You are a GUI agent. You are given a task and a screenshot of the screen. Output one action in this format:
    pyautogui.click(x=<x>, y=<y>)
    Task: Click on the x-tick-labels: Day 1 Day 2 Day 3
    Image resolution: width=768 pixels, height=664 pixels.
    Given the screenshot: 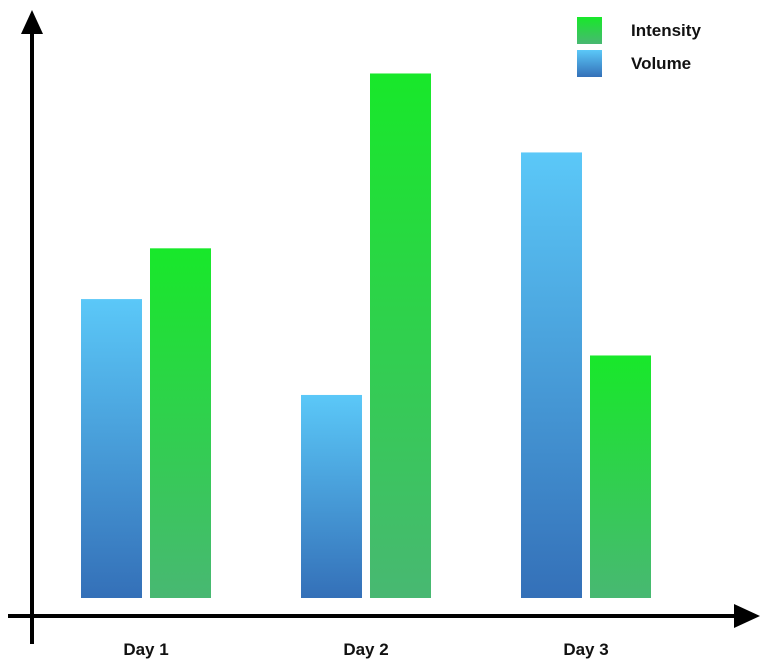 What is the action you would take?
    pyautogui.click(x=365, y=649)
    